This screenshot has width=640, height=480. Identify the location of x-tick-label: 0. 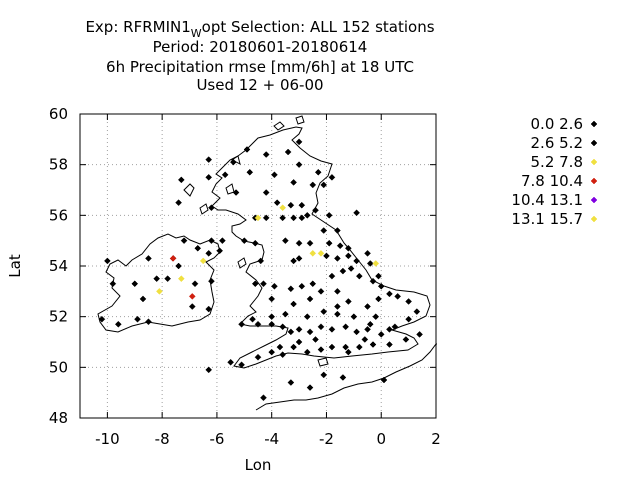
(381, 439).